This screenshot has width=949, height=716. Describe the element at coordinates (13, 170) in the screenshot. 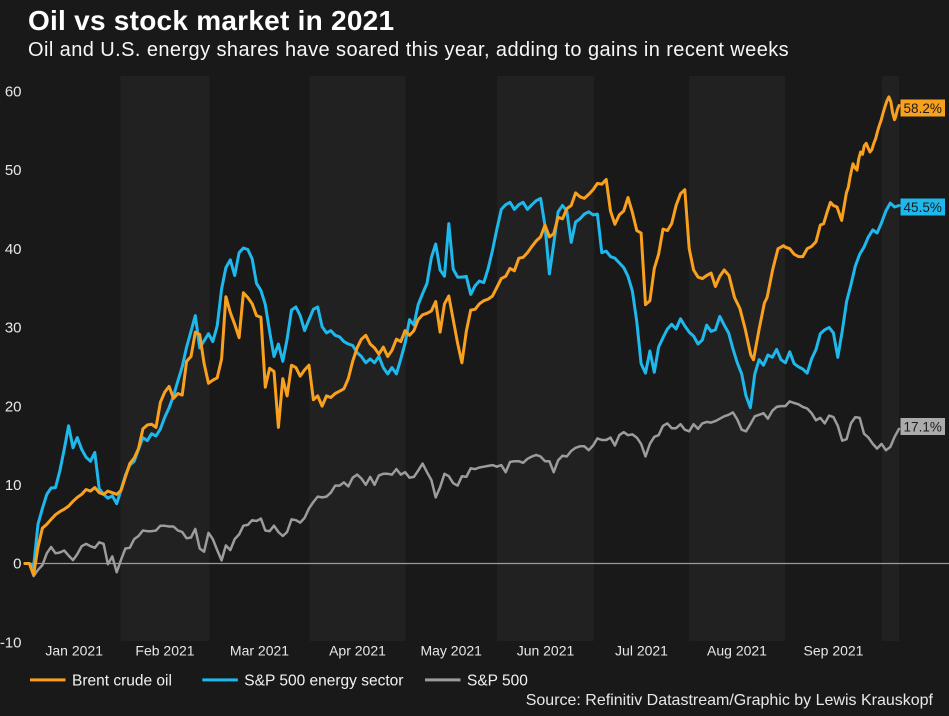

I see `svg-text: 50` at that location.